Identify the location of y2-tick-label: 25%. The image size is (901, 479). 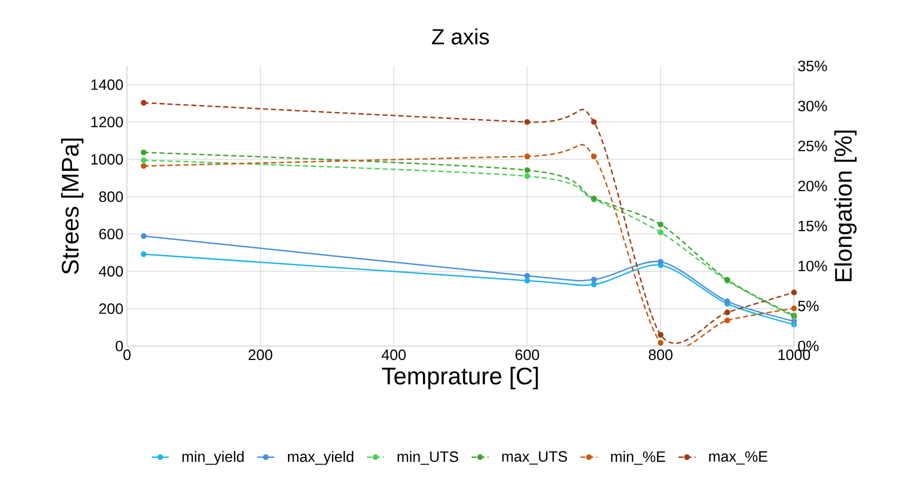
(812, 146).